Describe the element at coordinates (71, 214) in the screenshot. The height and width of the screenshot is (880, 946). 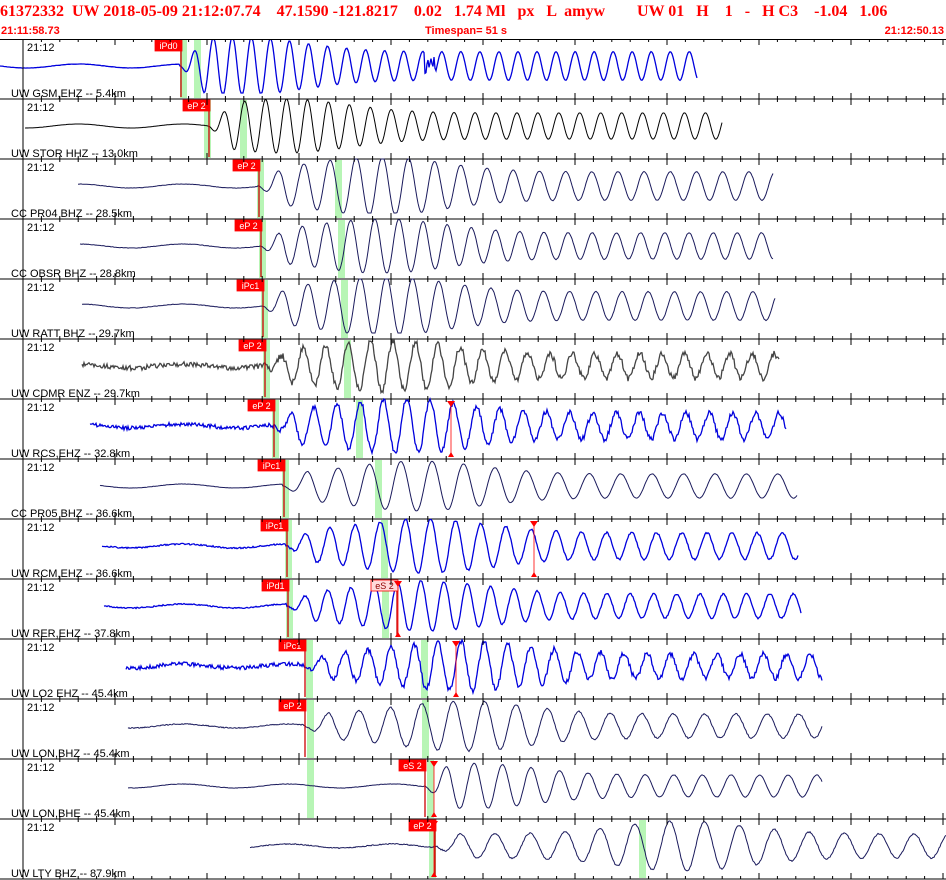
I see `station-label: CC PR04 BHZ -- 28.5km` at that location.